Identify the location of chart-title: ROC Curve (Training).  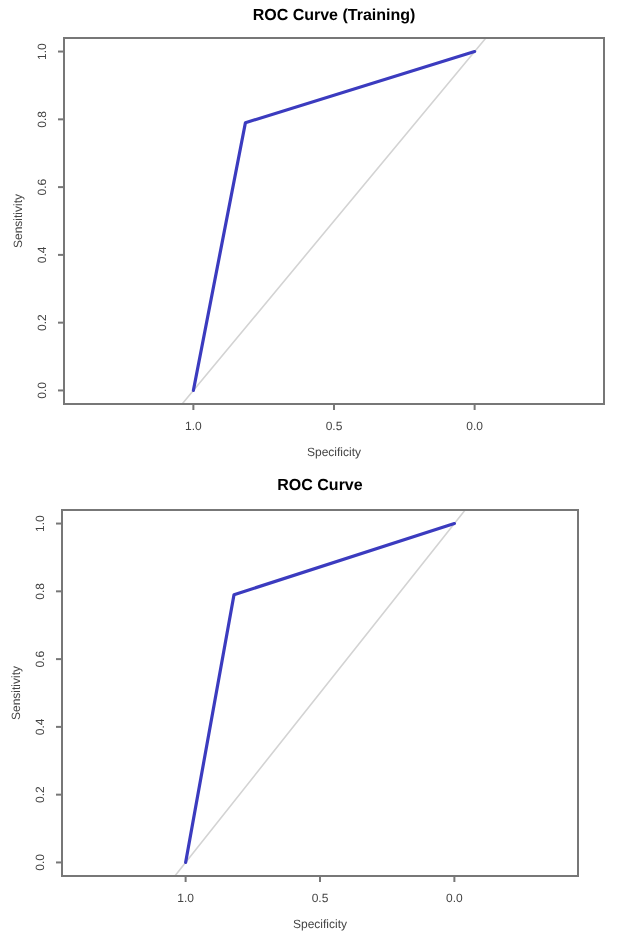
(334, 15).